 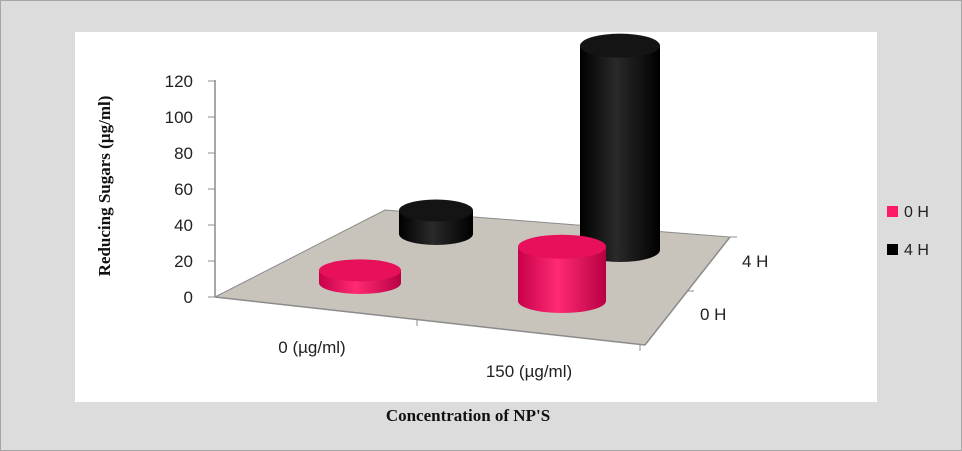 What do you see at coordinates (713, 314) in the screenshot?
I see `depth-tick-label: 0 H` at bounding box center [713, 314].